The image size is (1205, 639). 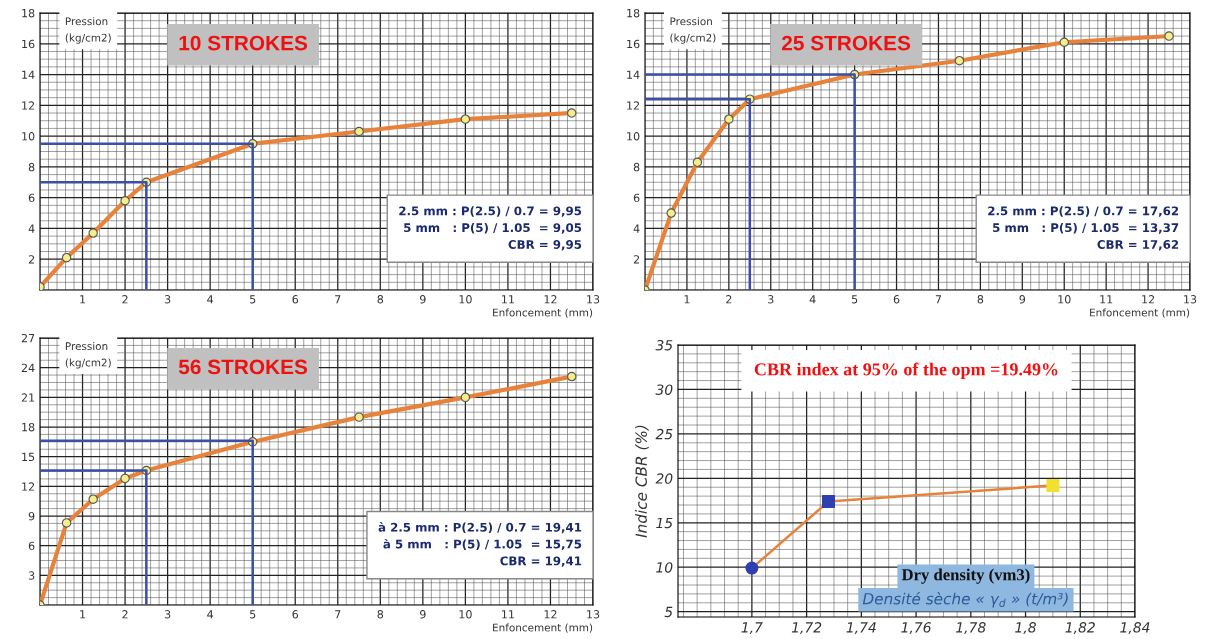 What do you see at coordinates (906, 371) in the screenshot?
I see `text: CBR index at 95% of the opm =19.49%` at bounding box center [906, 371].